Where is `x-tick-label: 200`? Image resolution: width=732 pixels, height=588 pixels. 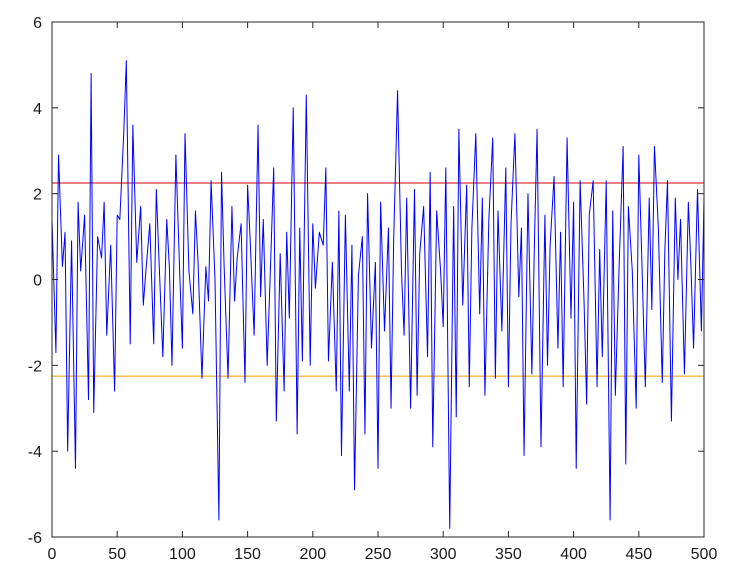 x-tick-label: 200 is located at coordinates (312, 554).